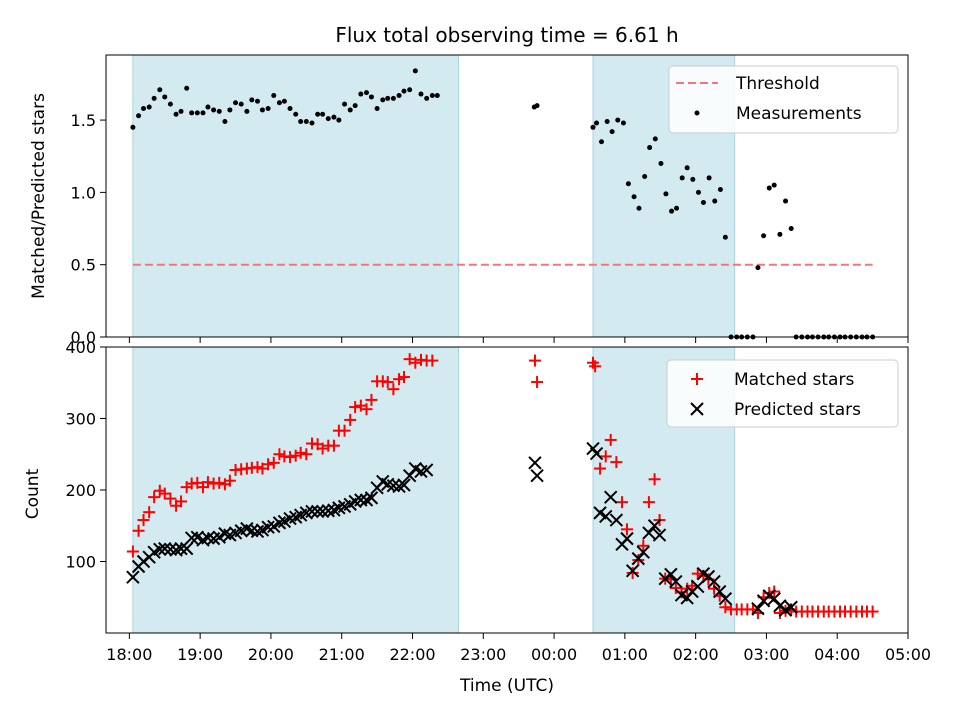 The image size is (960, 720). I want to click on y-tick-label: 1.0, so click(83, 192).